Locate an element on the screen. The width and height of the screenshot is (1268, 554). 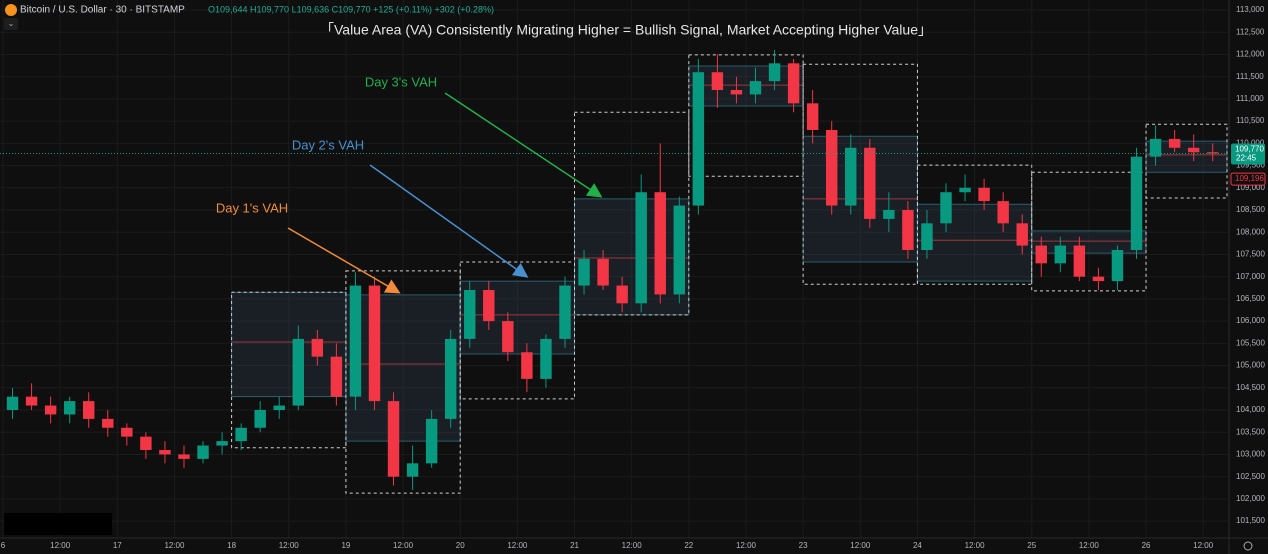
y-tick-label: 103,500 is located at coordinates (1250, 431).